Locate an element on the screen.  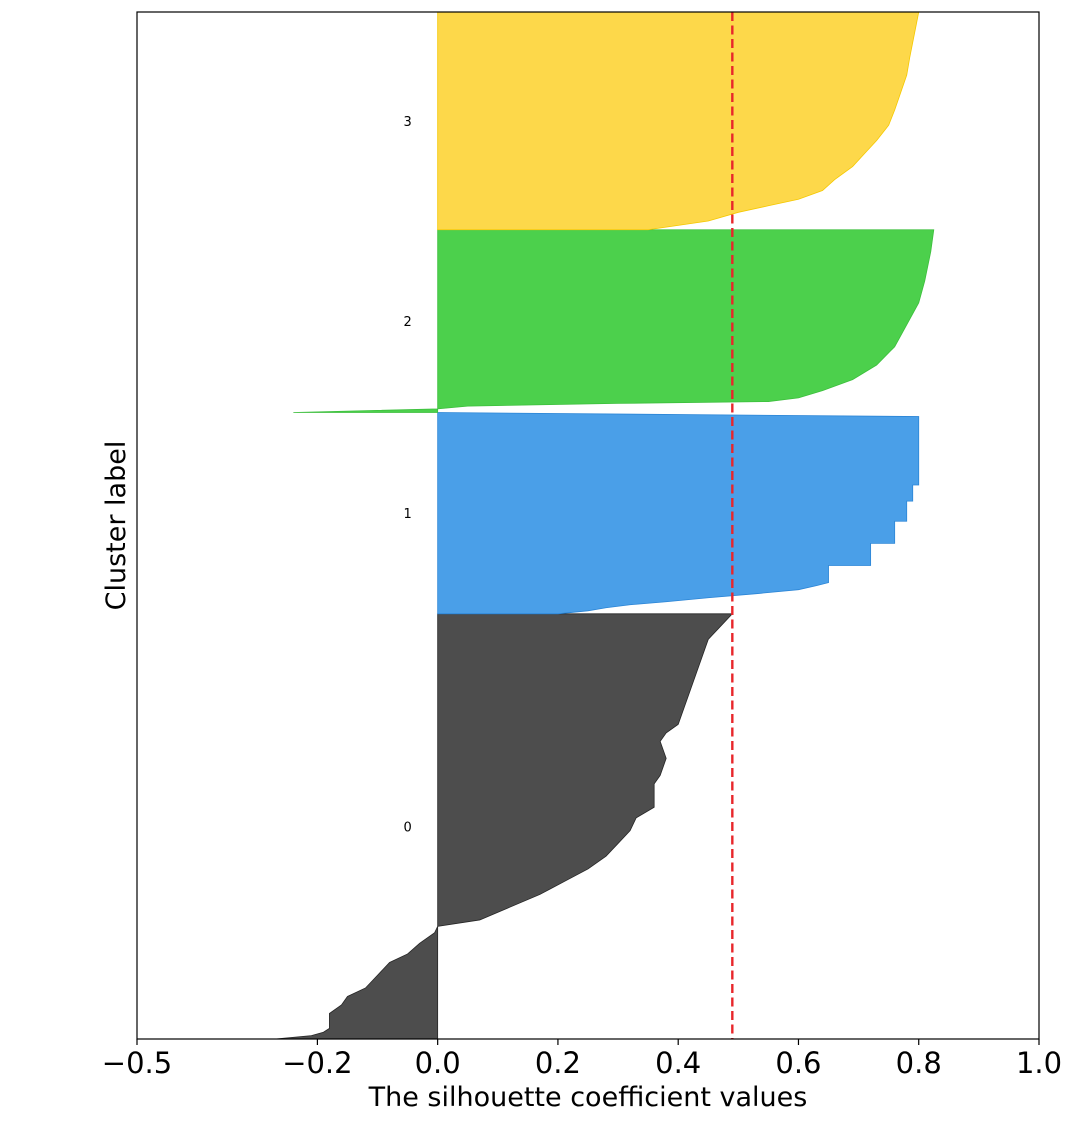
cluster-label-1: 1 is located at coordinates (407, 514).